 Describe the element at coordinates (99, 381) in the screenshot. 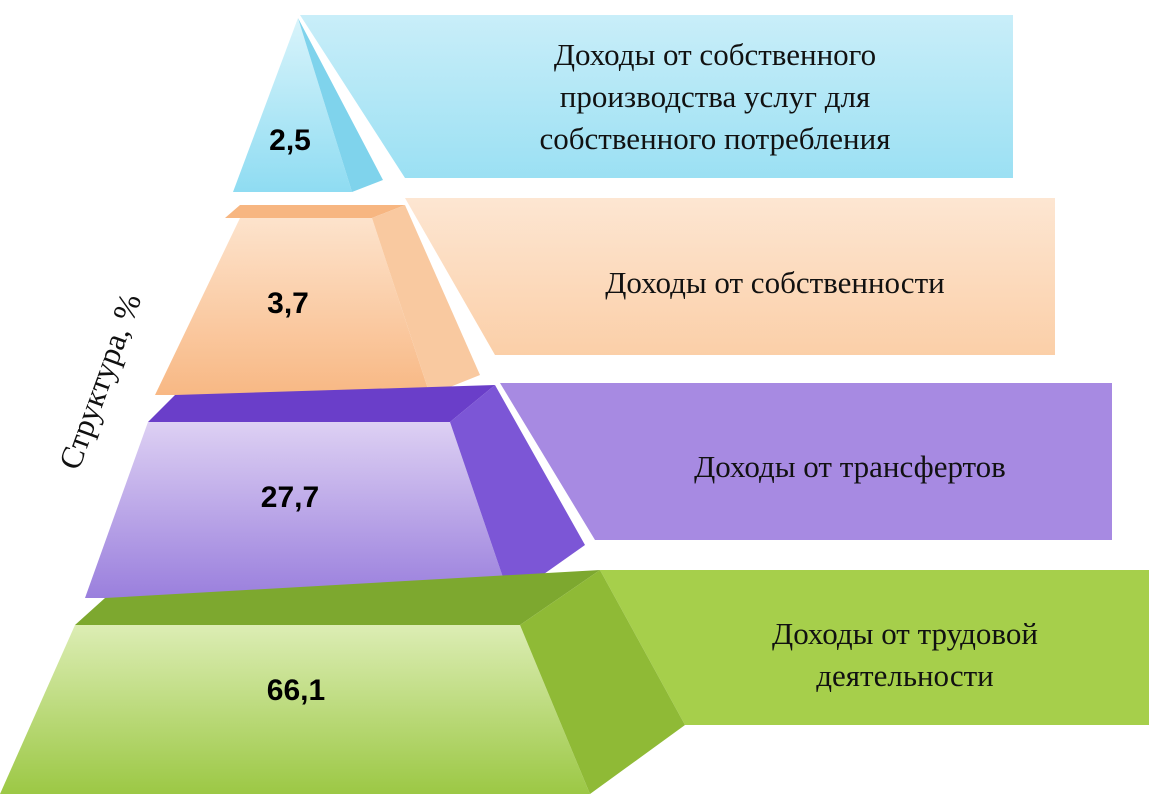

I see `axis-label: Структура, %` at that location.